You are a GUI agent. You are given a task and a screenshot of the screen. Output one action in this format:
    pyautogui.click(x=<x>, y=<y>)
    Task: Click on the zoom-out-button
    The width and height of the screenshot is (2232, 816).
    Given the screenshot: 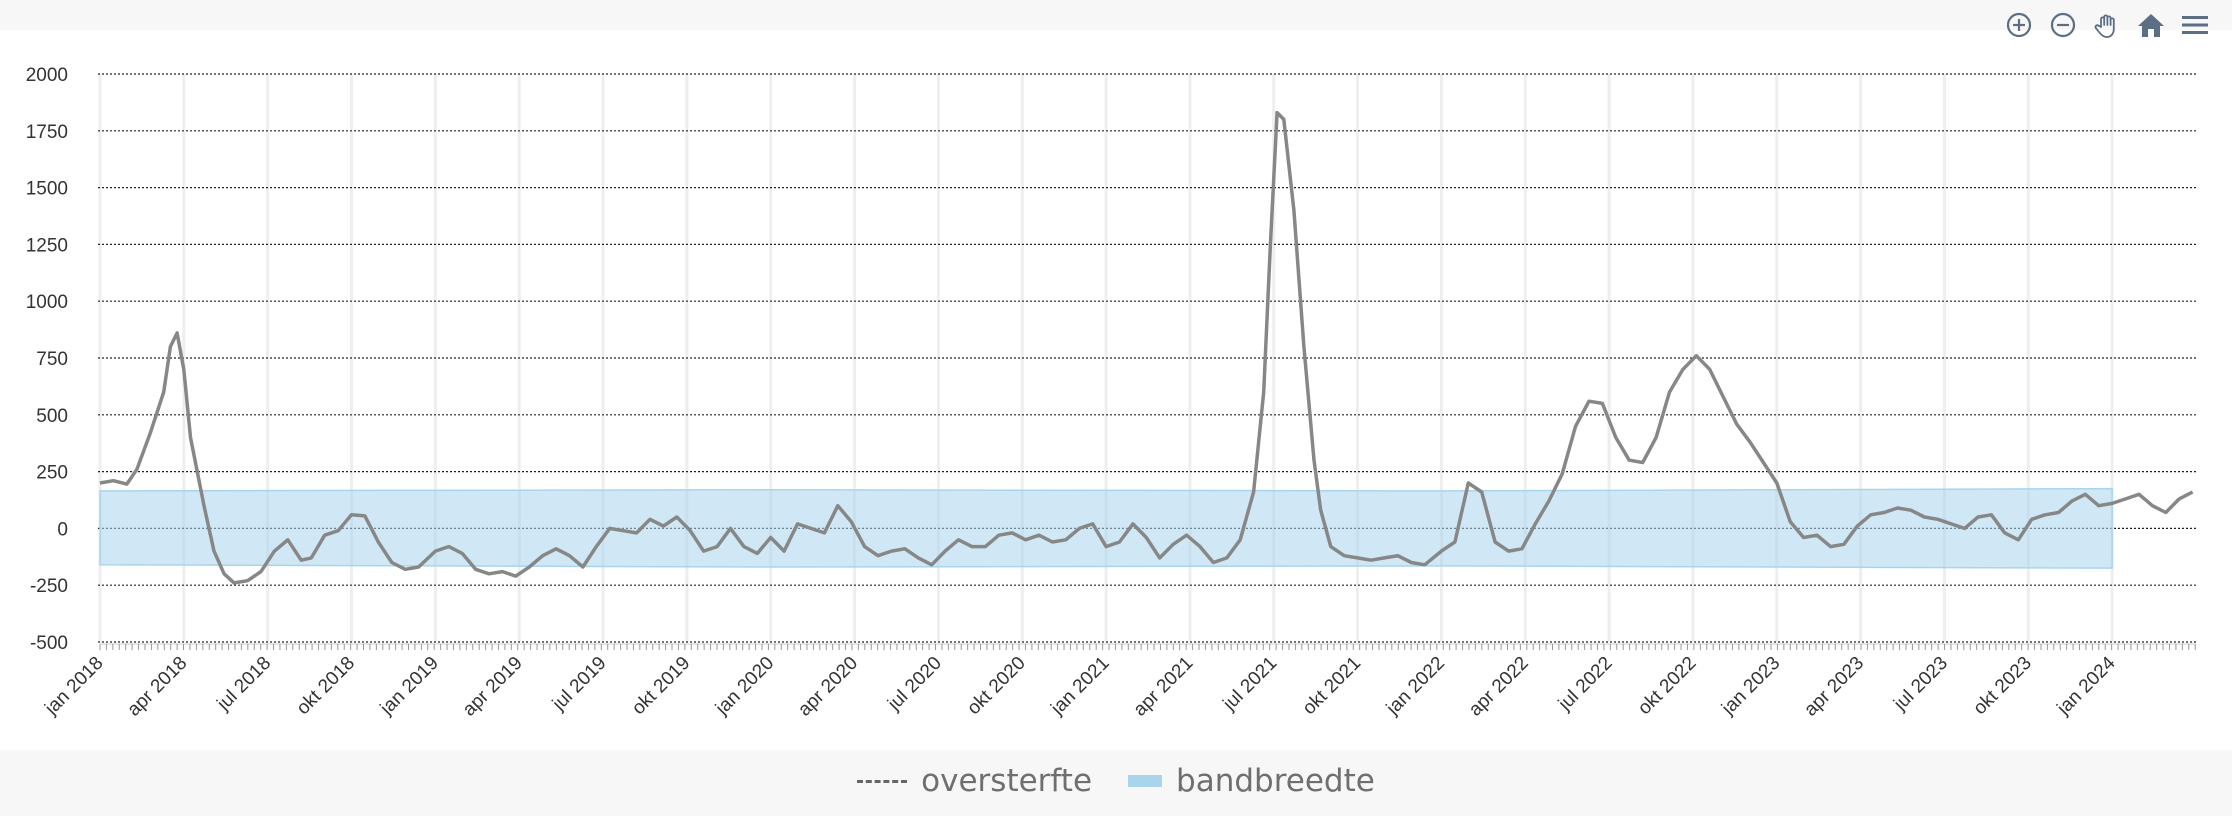 What is the action you would take?
    pyautogui.click(x=2063, y=25)
    